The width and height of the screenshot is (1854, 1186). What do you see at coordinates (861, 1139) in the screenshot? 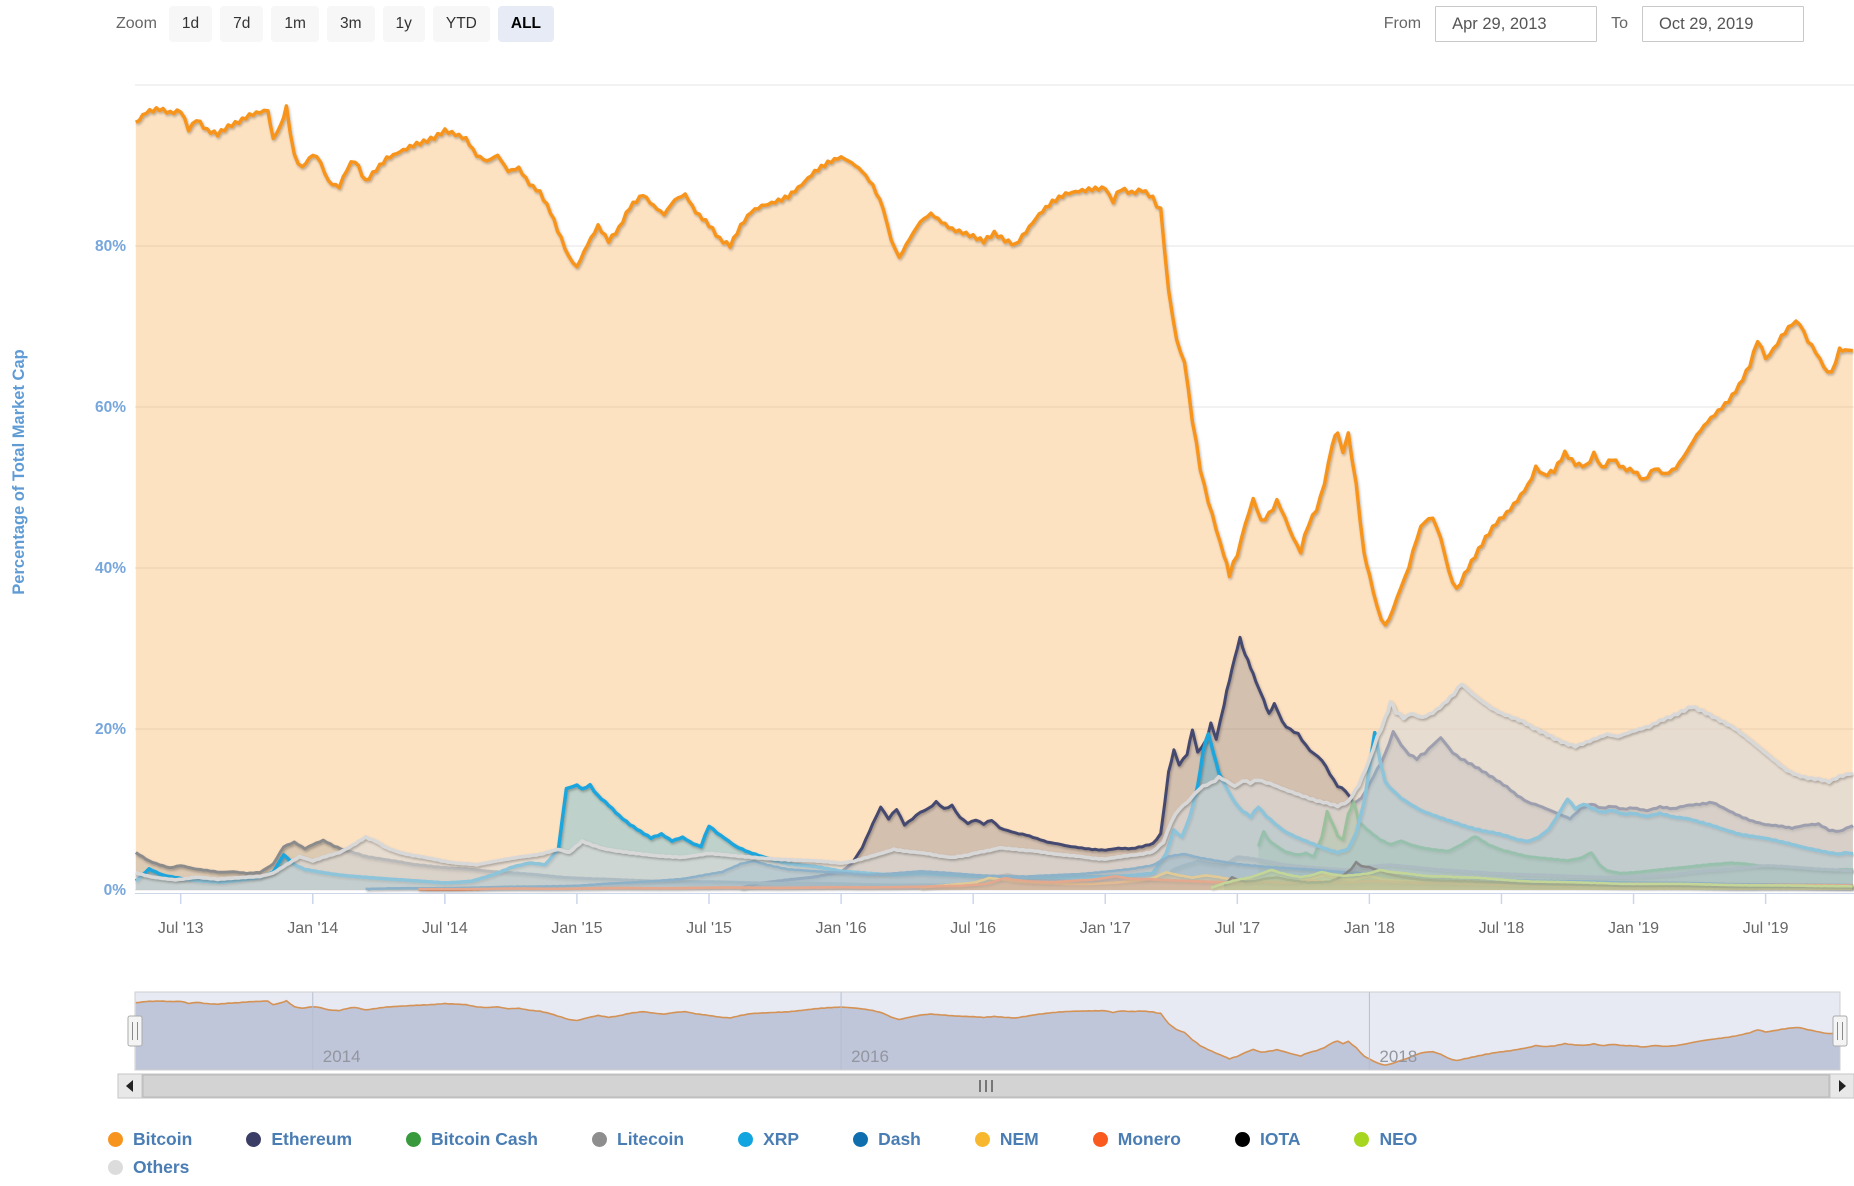
I see `legend-marker-dash` at bounding box center [861, 1139].